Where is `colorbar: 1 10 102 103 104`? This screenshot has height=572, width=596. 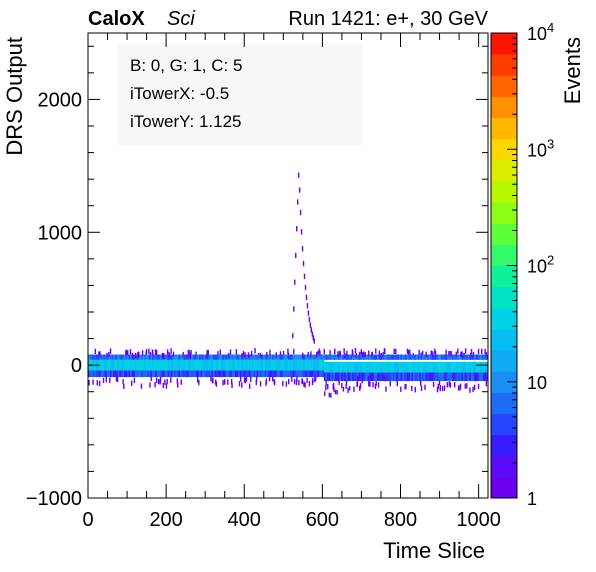 colorbar: 1 10 102 103 104 is located at coordinates (522, 264).